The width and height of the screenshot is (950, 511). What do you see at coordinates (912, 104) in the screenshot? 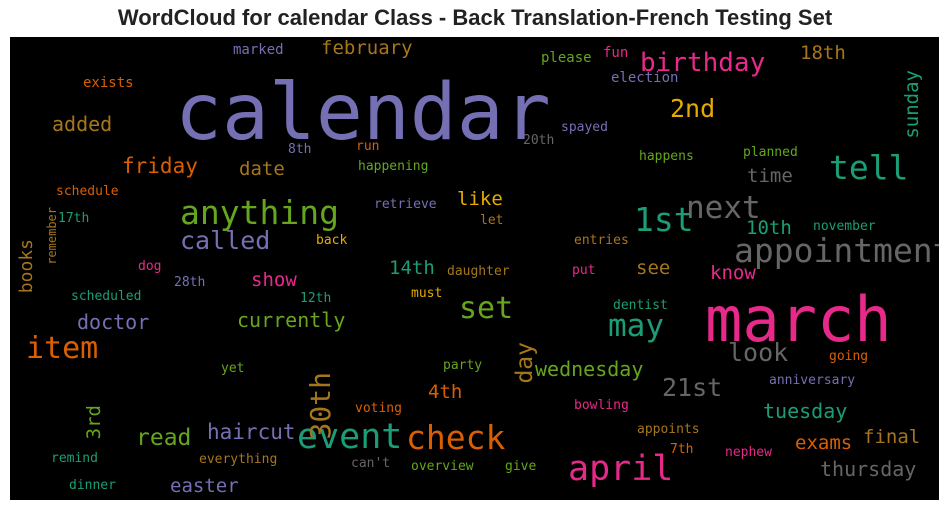
I see `word-sunday: sunday` at bounding box center [912, 104].